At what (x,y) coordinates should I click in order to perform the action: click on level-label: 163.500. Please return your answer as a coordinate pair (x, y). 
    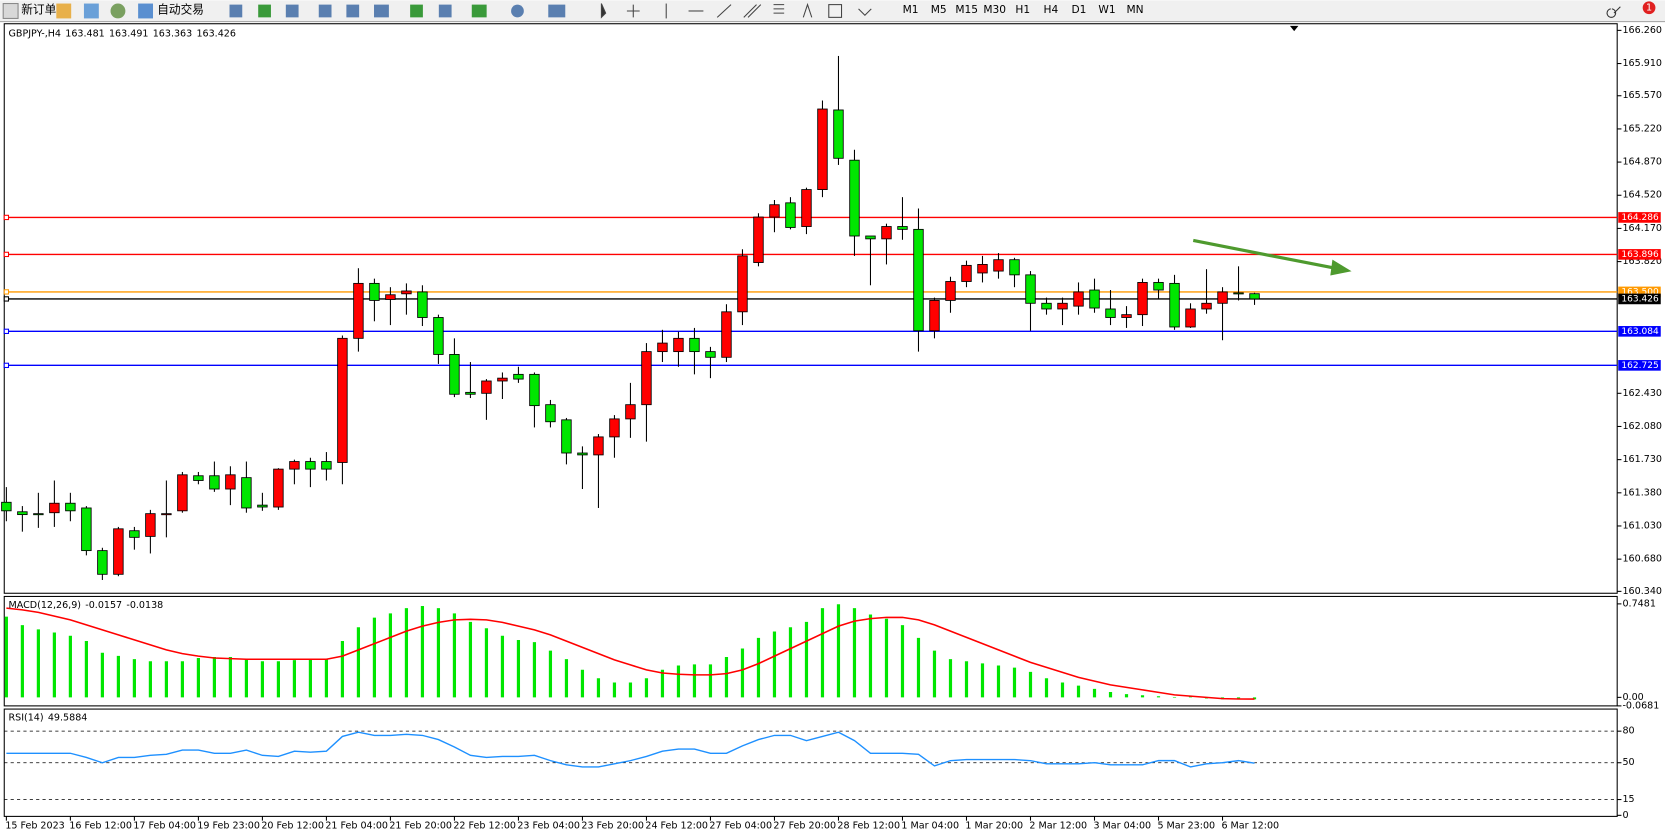
    Looking at the image, I should click on (1640, 292).